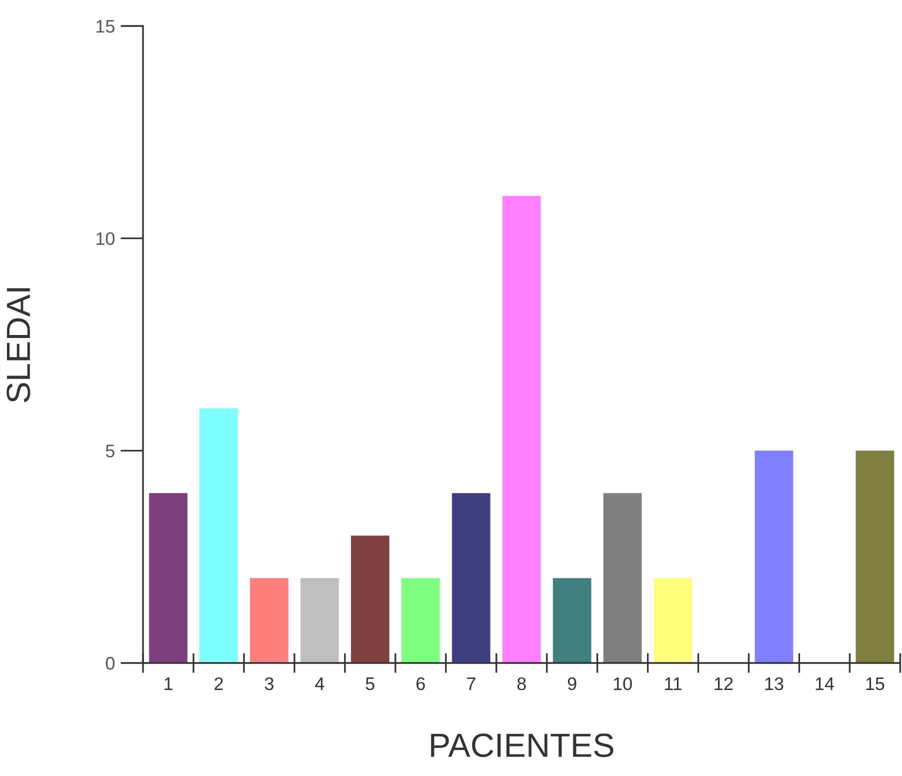 This screenshot has width=902, height=776. What do you see at coordinates (723, 683) in the screenshot?
I see `x-tick-label: 12` at bounding box center [723, 683].